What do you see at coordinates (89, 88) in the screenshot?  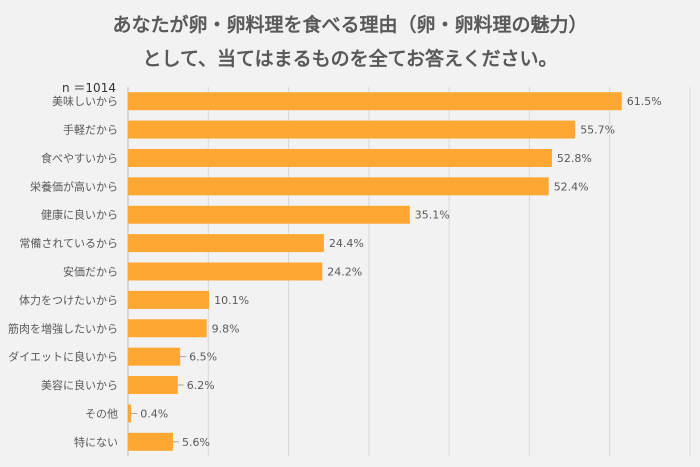 I see `sample-size-annotation: n ＝1014` at bounding box center [89, 88].